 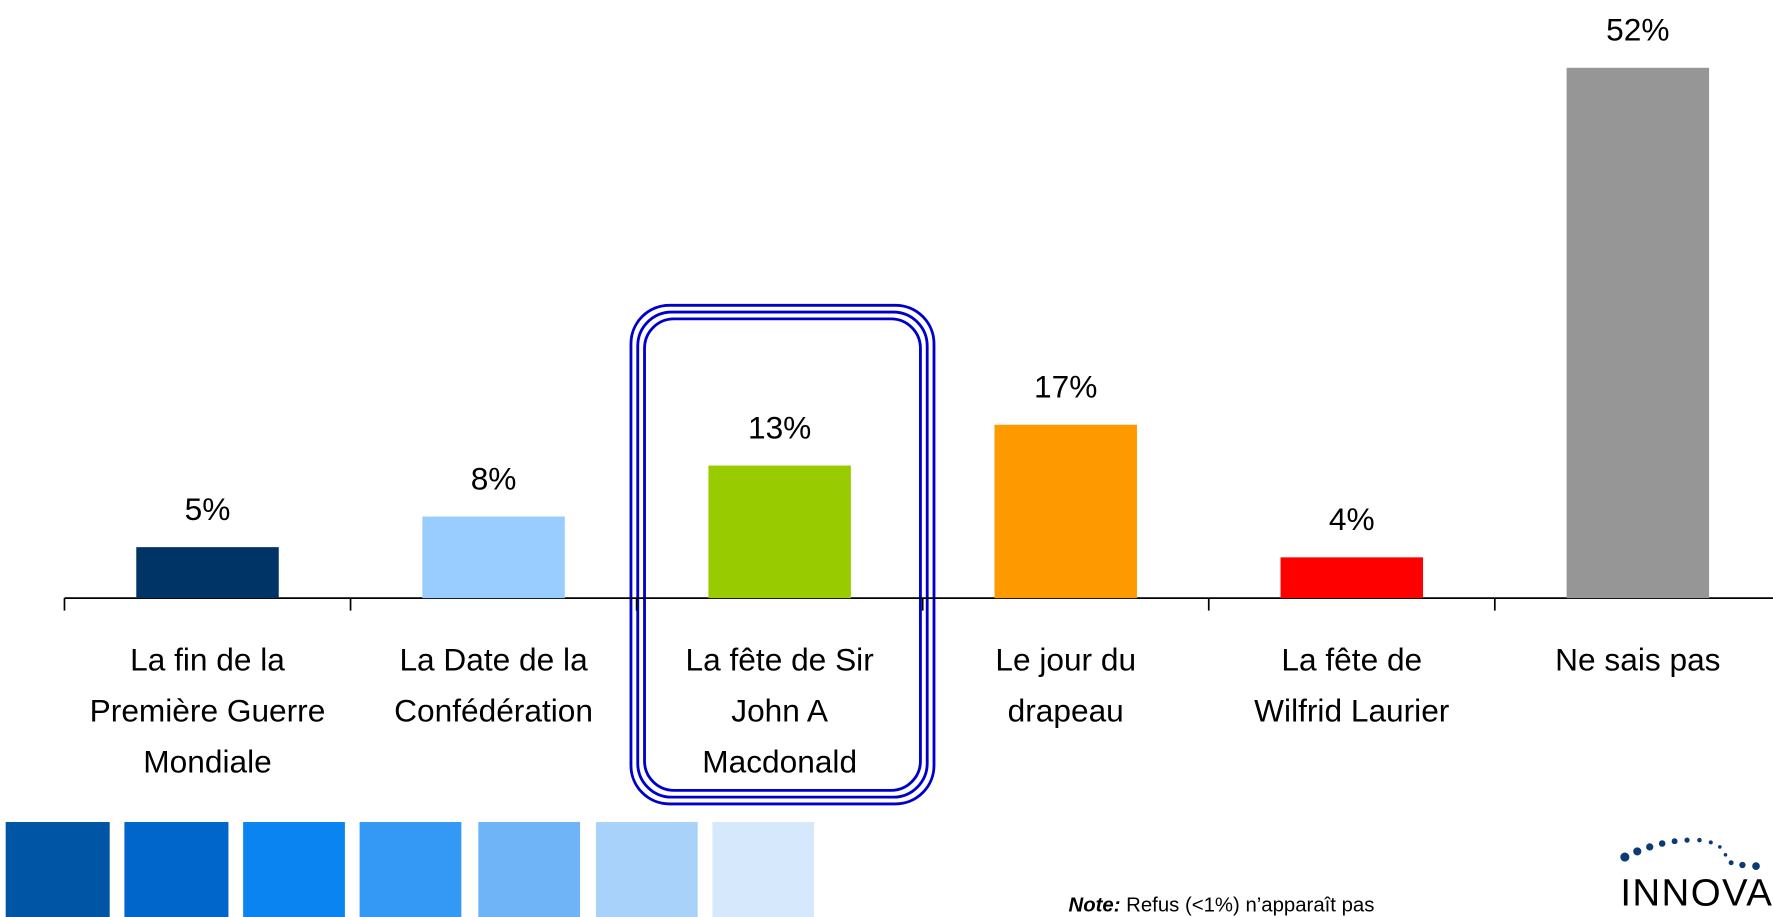 I want to click on x-tick-label: La fête de Wilfrid Laurier, so click(x=1352, y=685).